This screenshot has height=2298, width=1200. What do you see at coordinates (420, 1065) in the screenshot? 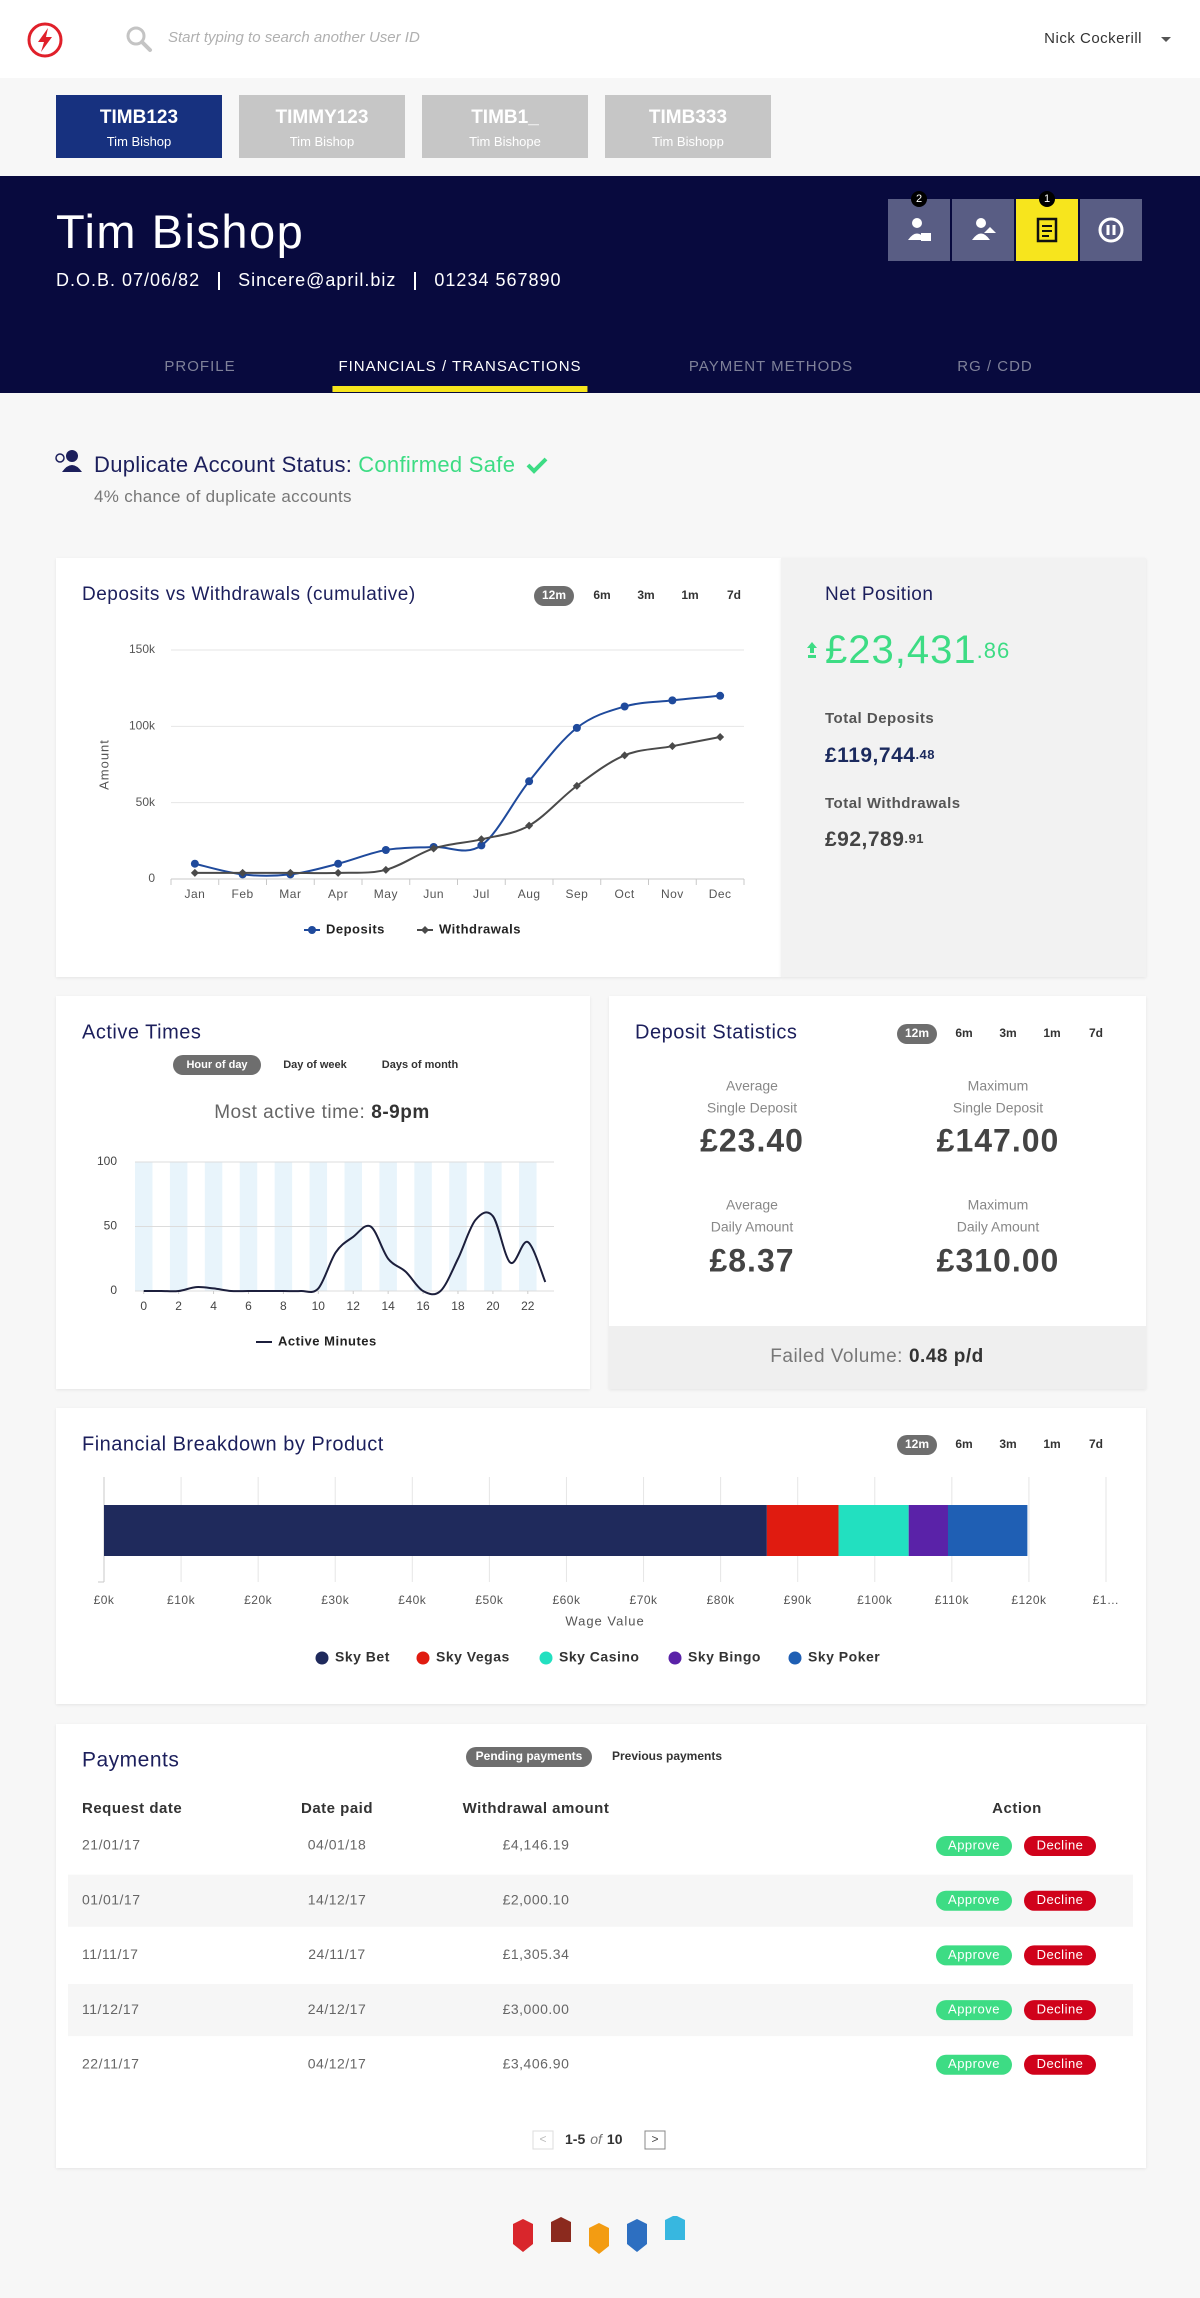
I see `filter-chip: Days of month` at bounding box center [420, 1065].